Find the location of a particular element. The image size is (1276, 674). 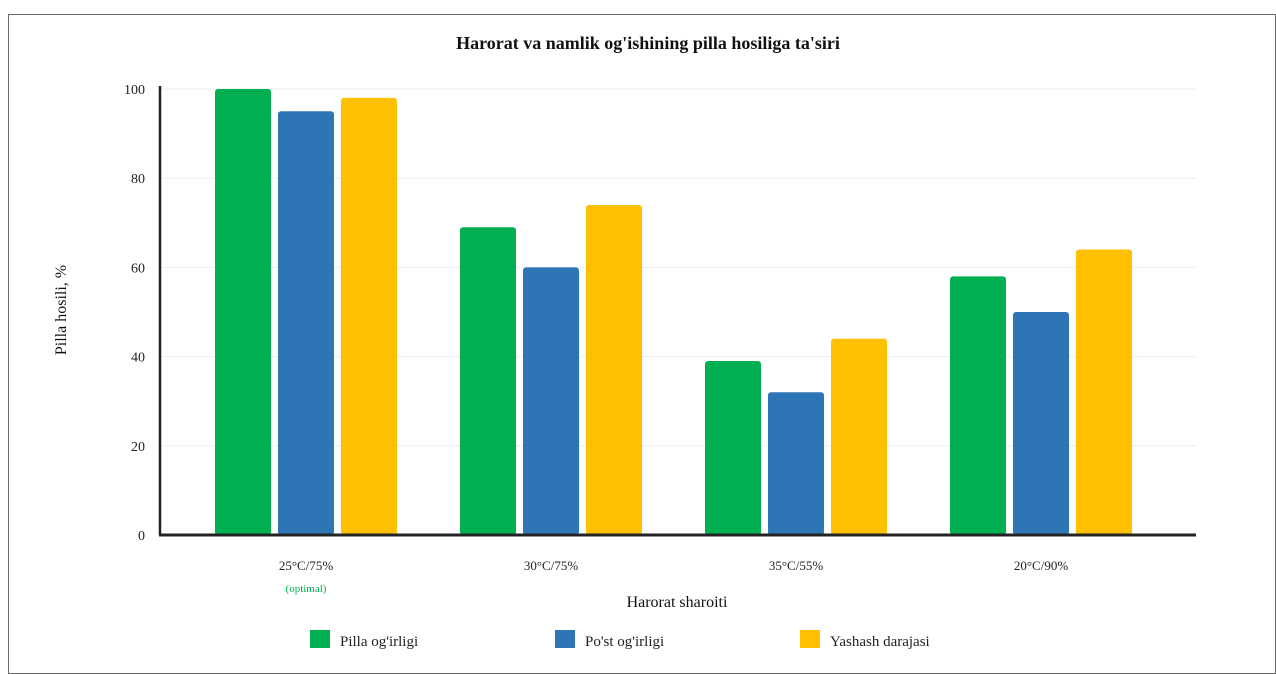

legend-label: Po'st og'irligi is located at coordinates (624, 642).